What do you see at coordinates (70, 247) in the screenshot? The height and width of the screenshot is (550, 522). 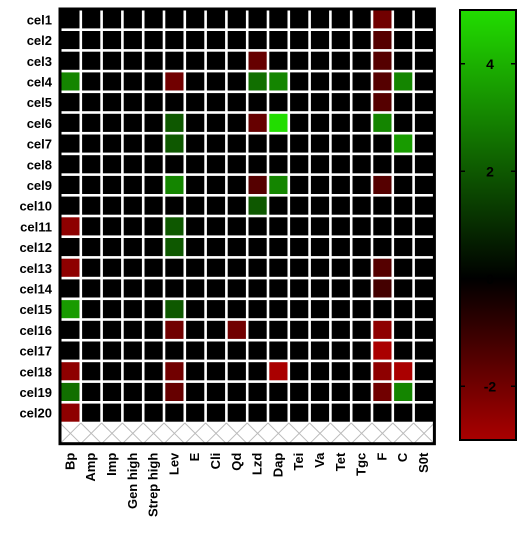 I see `heatmap-cell-cel12-bp` at bounding box center [70, 247].